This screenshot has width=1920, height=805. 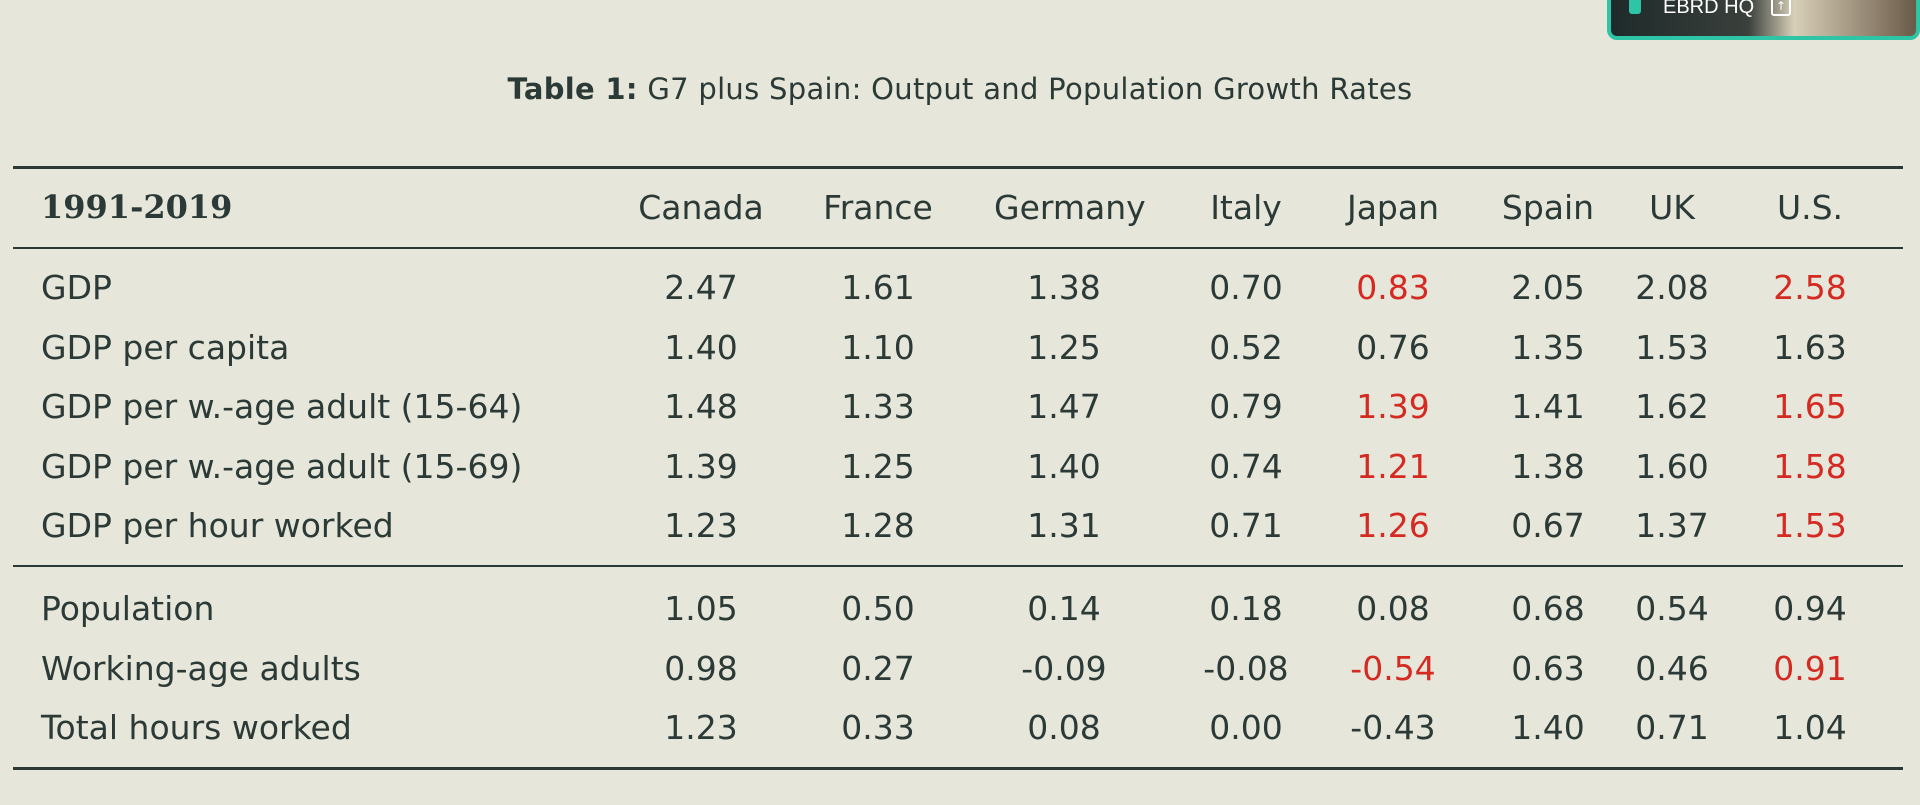 I want to click on table-cell: 0.50, so click(x=878, y=608).